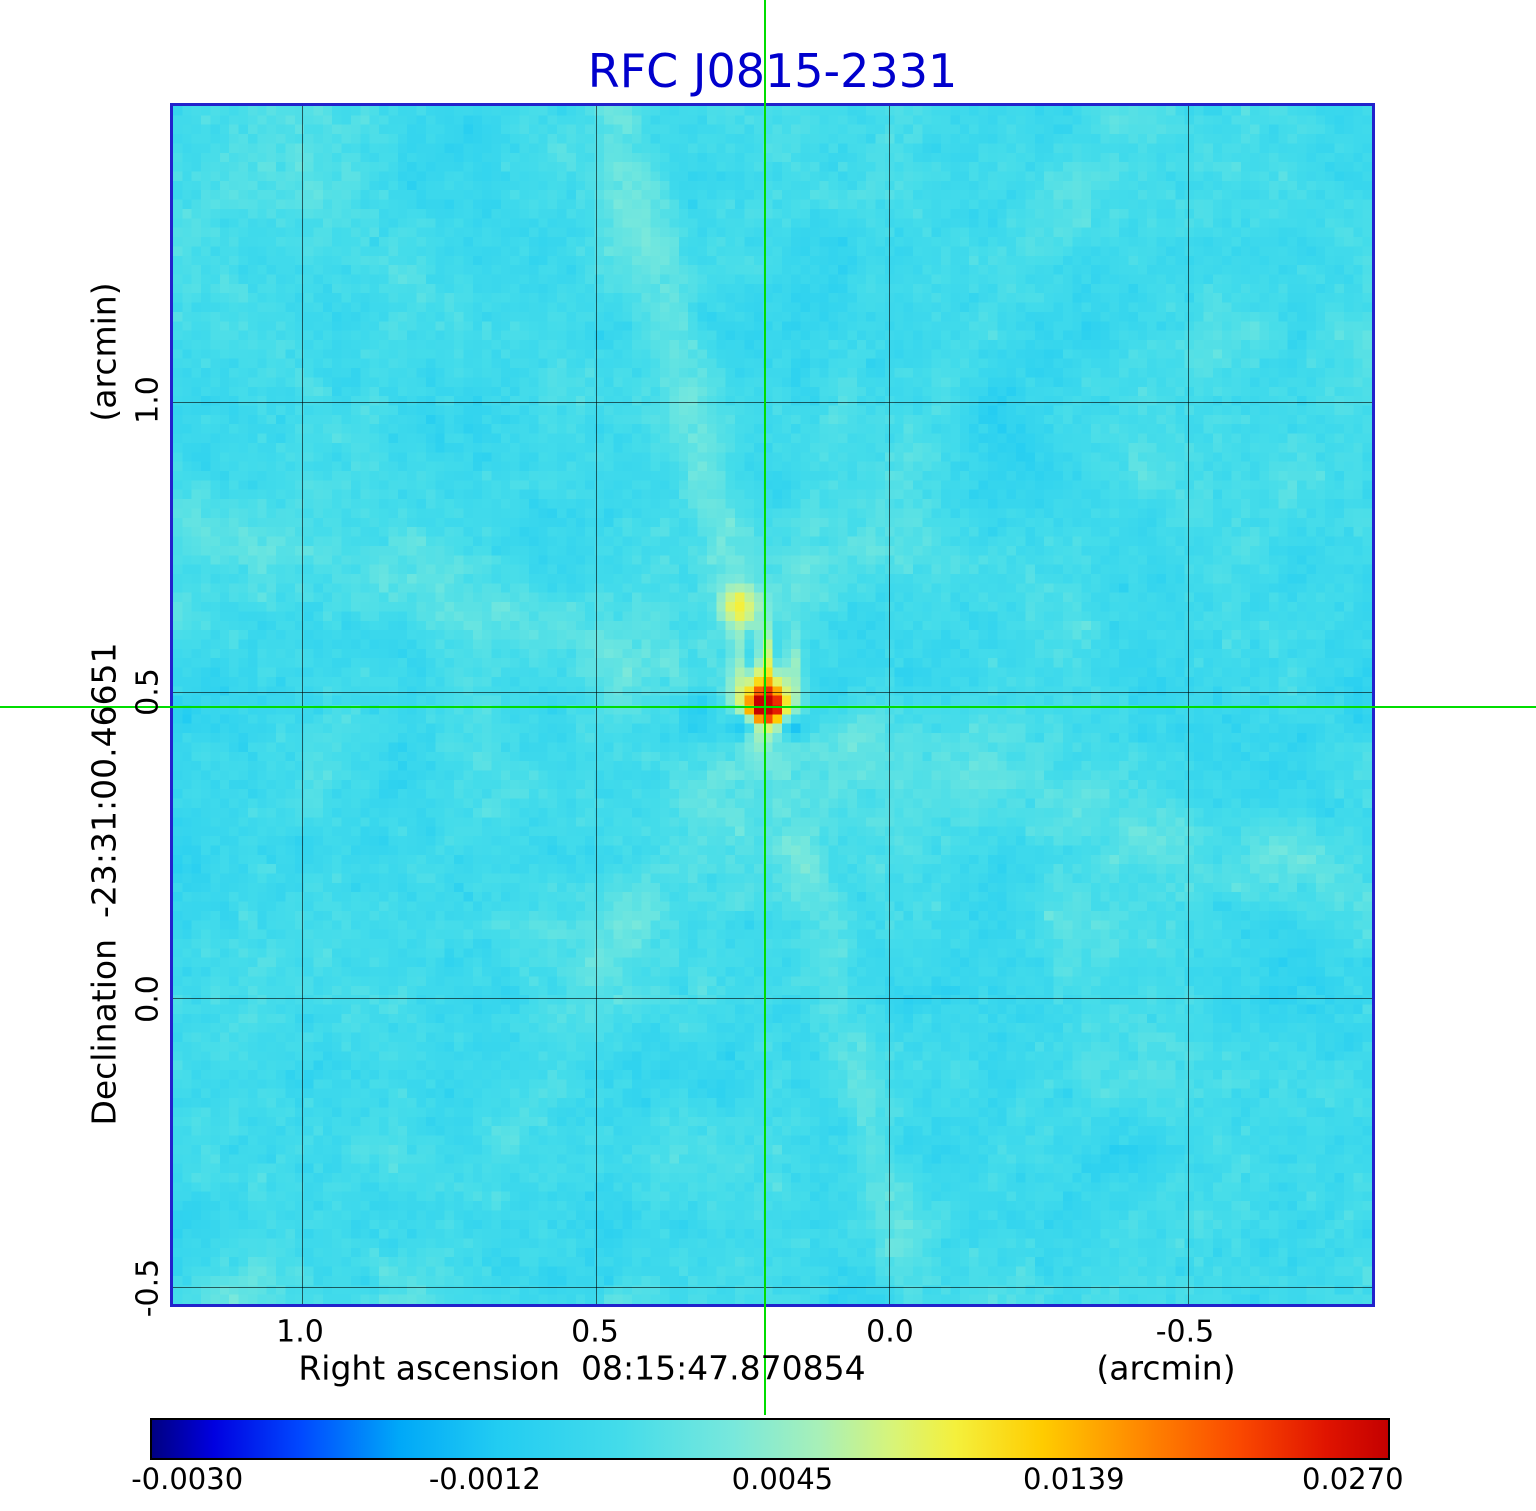 This screenshot has height=1511, width=1536. I want to click on x-axis-title: Right ascension 08:15:47.870854, so click(582, 1368).